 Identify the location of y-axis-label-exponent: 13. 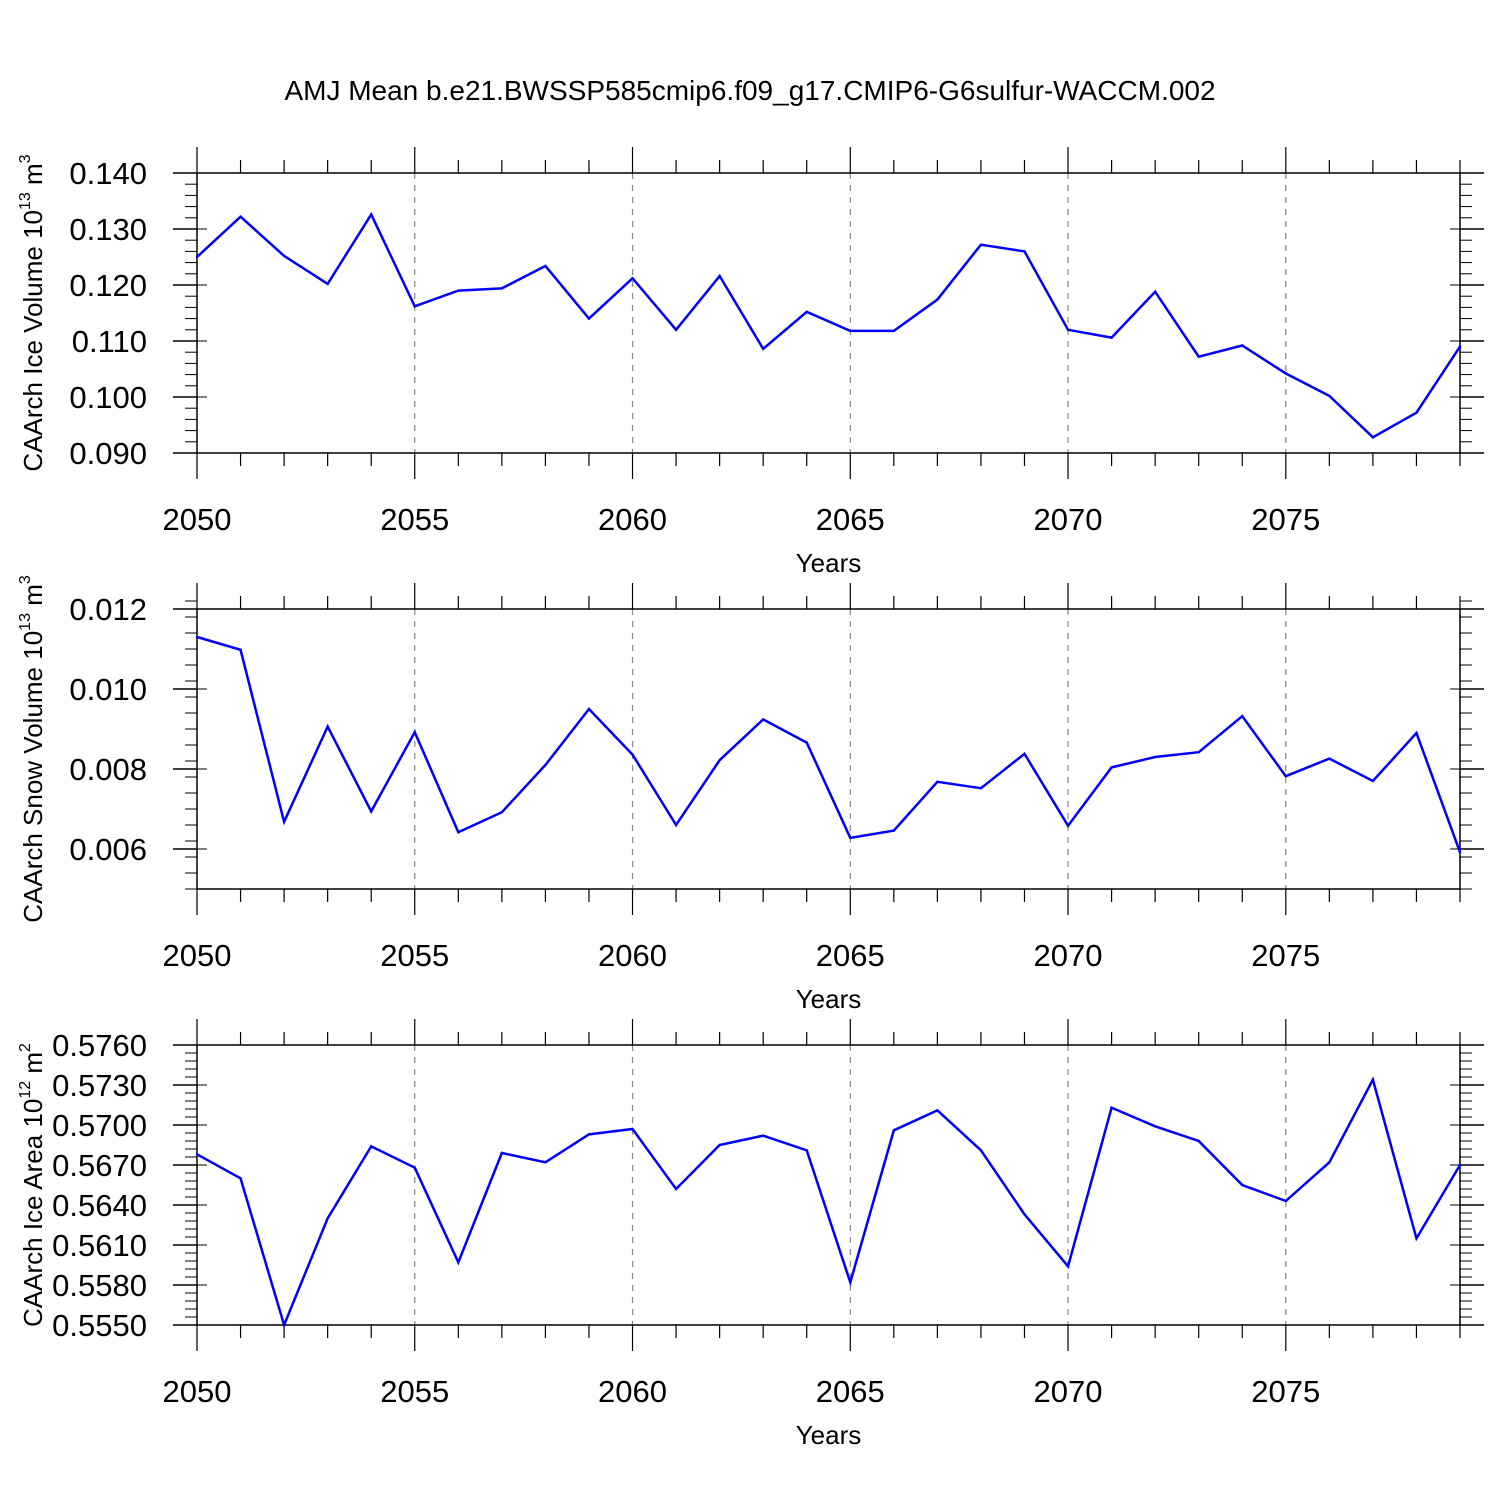
(25, 622).